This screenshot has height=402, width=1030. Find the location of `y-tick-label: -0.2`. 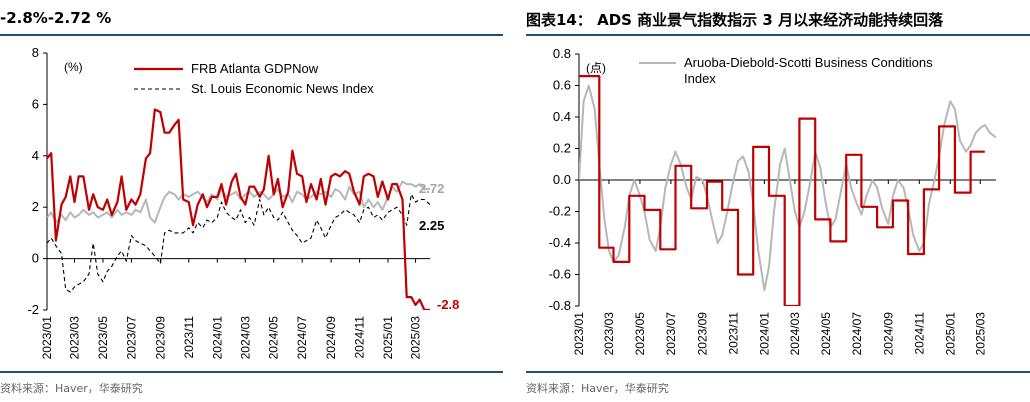

y-tick-label: -0.2 is located at coordinates (560, 211).